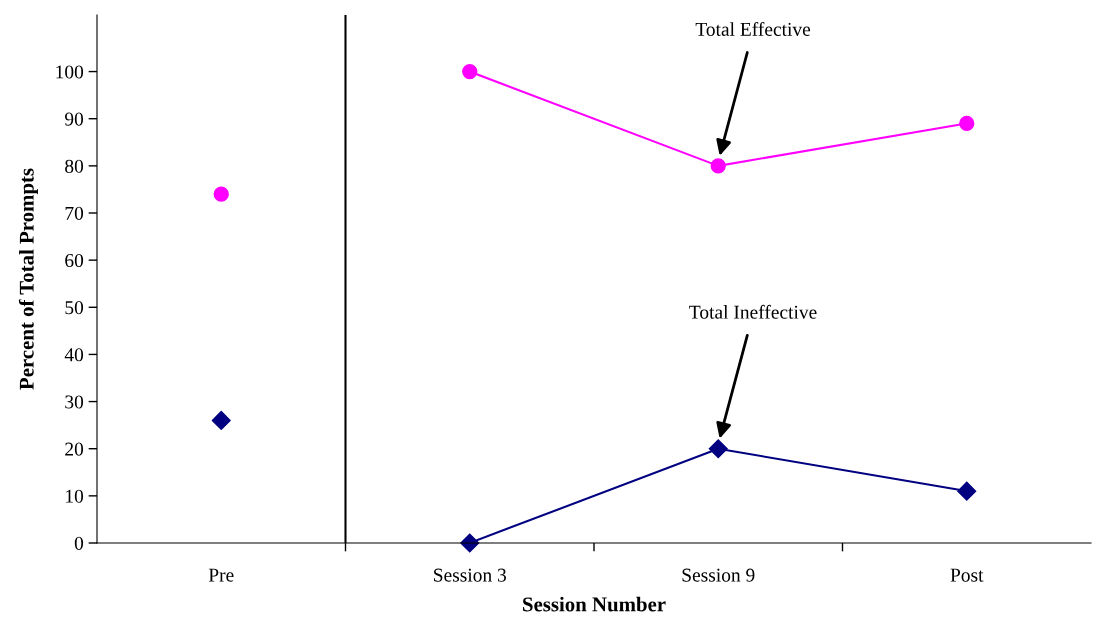 The image size is (1093, 624). Describe the element at coordinates (75, 496) in the screenshot. I see `y-tick-label: 10` at that location.